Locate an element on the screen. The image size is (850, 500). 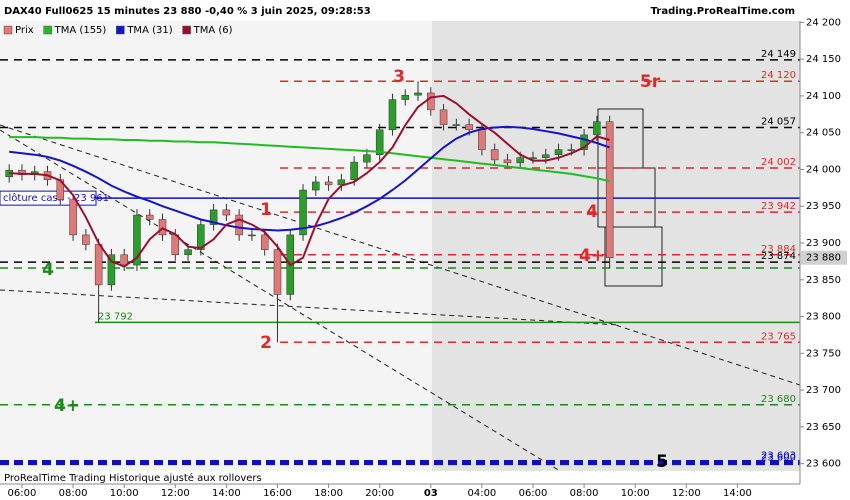
level-label: 23 680 is located at coordinates (778, 399).